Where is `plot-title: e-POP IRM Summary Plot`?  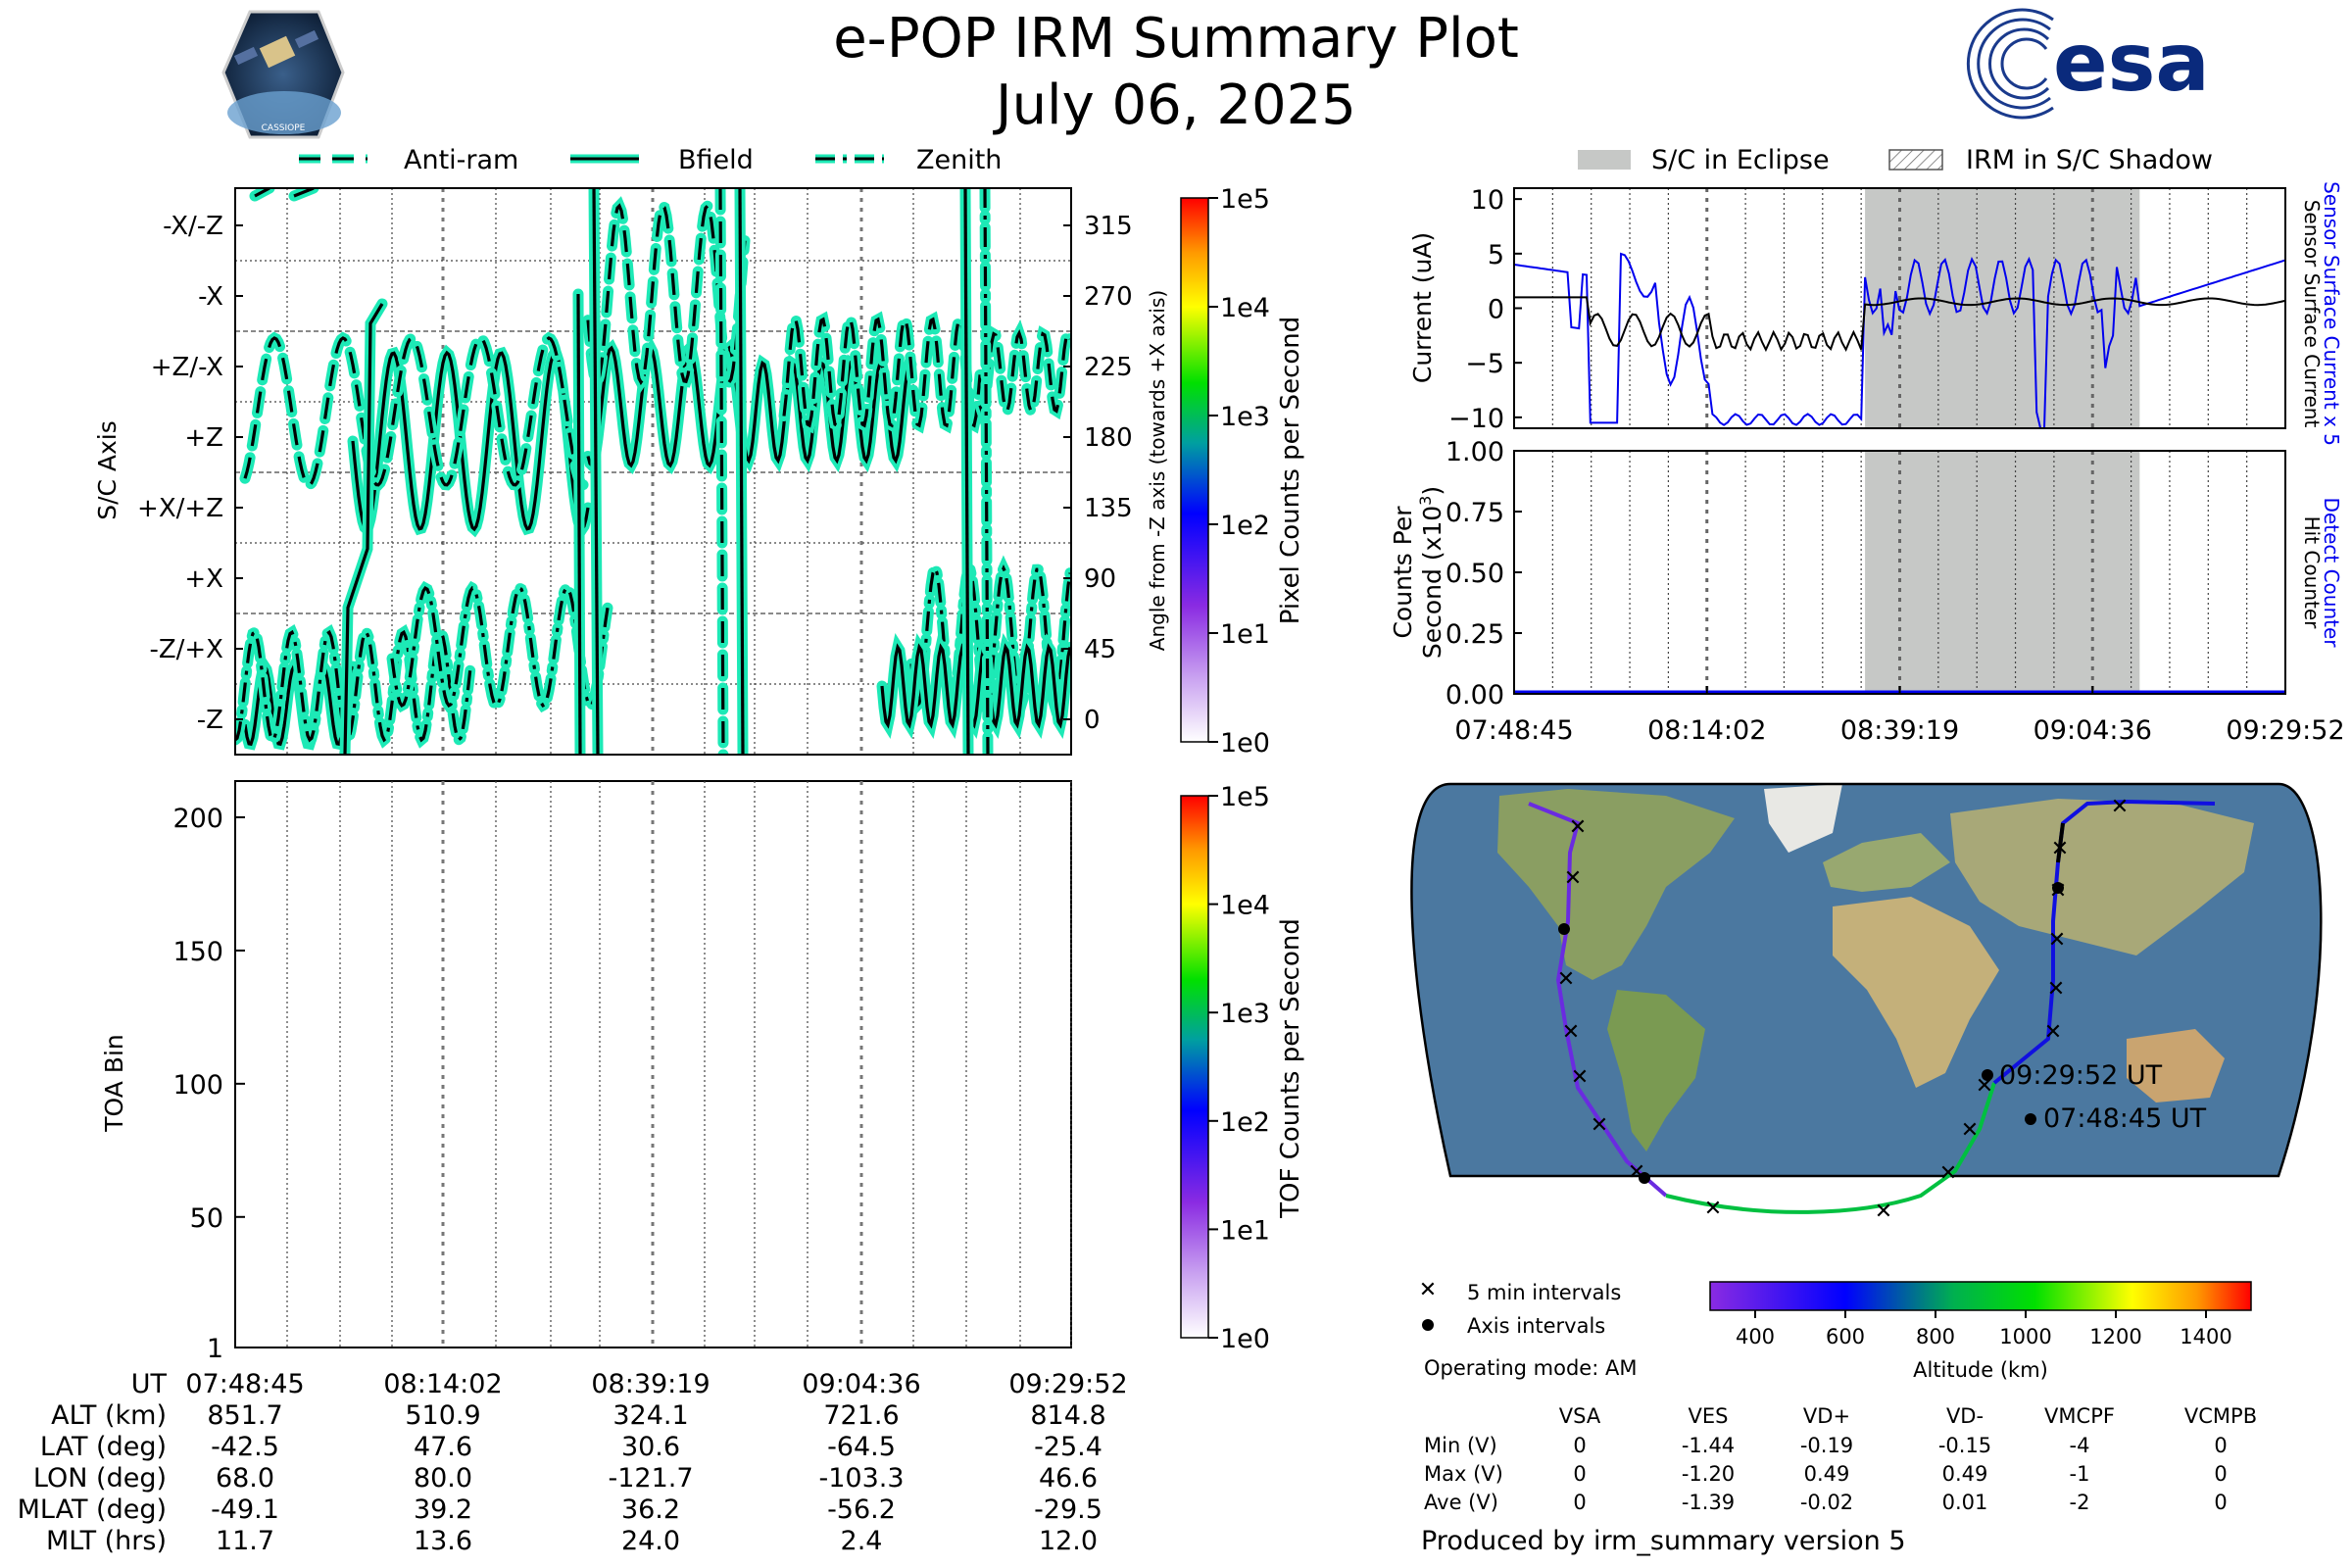
plot-title: e-POP IRM Summary Plot is located at coordinates (1176, 39).